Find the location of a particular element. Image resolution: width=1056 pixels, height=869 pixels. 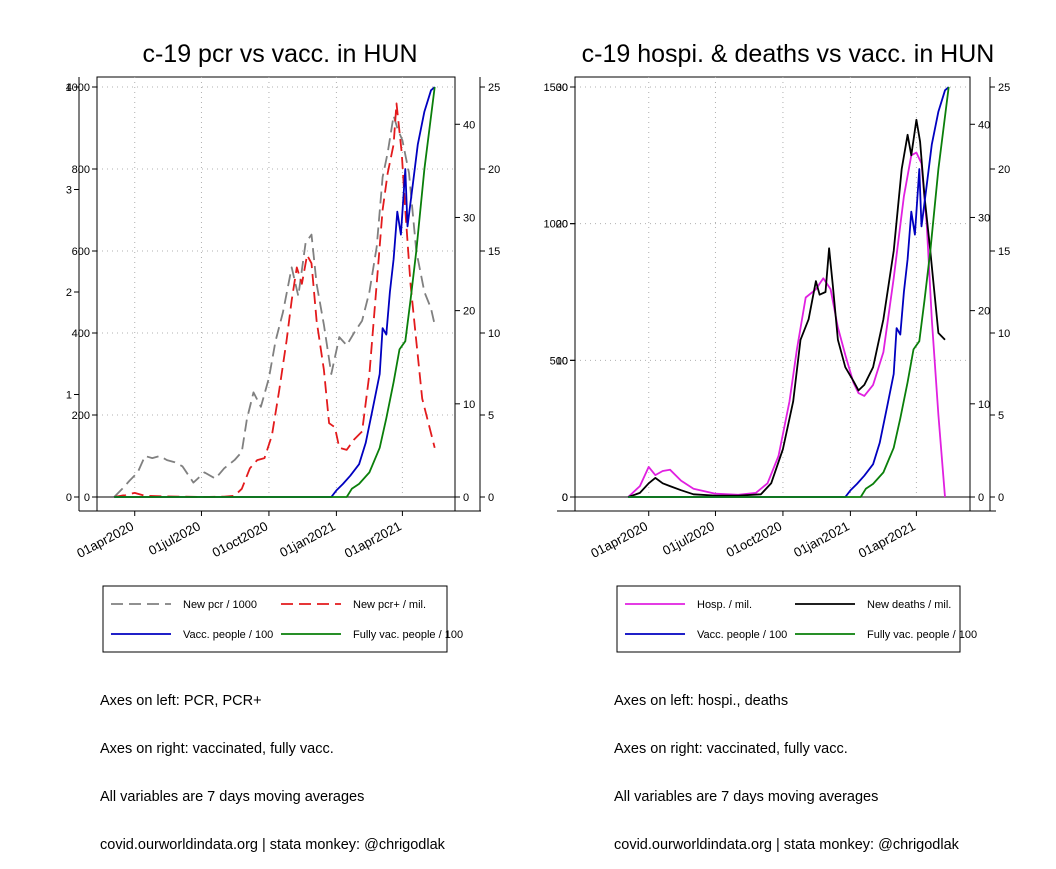

y-tick-label: 200 is located at coordinates (81, 416).